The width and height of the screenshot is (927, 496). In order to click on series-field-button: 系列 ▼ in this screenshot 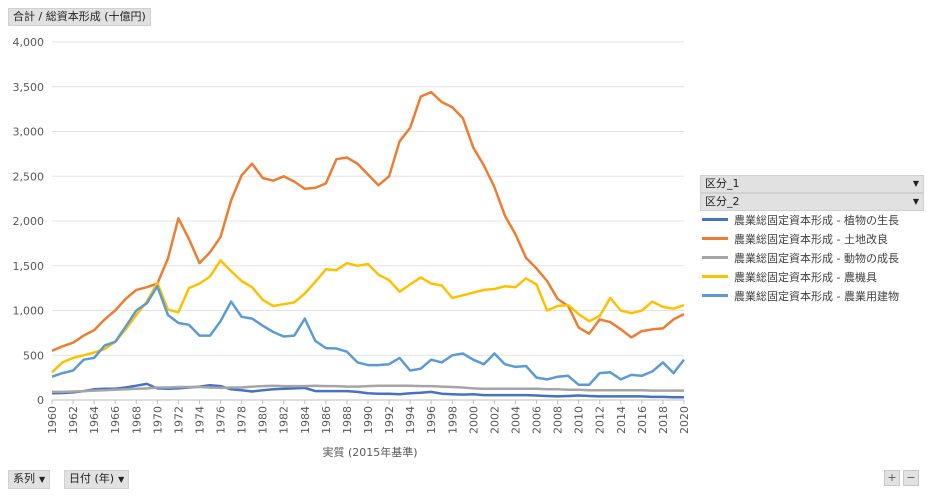, I will do `click(29, 479)`.